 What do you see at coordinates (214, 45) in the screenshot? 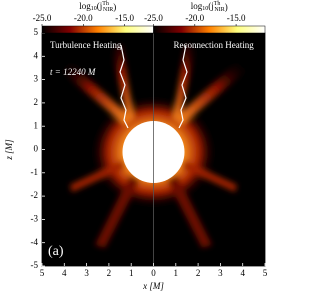
I see `panel-title: Reconnection Heating` at bounding box center [214, 45].